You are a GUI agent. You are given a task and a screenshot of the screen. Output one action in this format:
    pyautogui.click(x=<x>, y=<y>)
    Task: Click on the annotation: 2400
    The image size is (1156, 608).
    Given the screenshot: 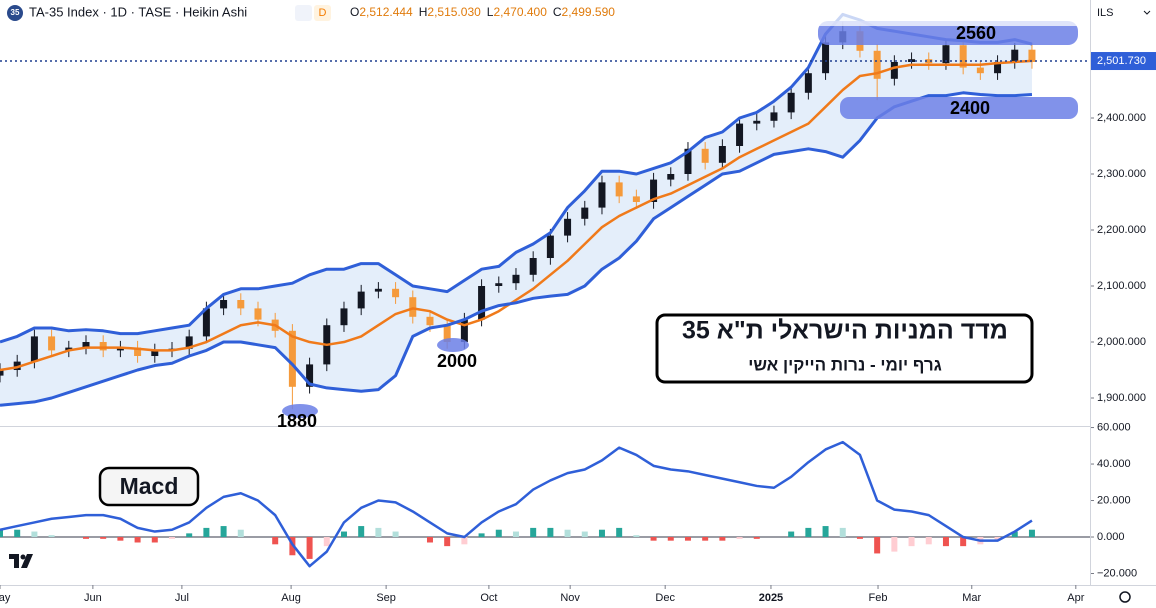 What is the action you would take?
    pyautogui.click(x=970, y=108)
    